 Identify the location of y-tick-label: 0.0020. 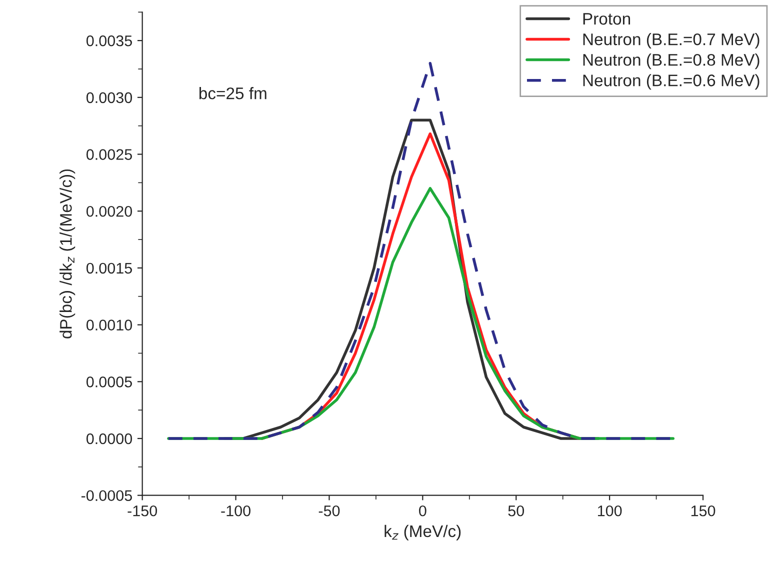
(109, 211).